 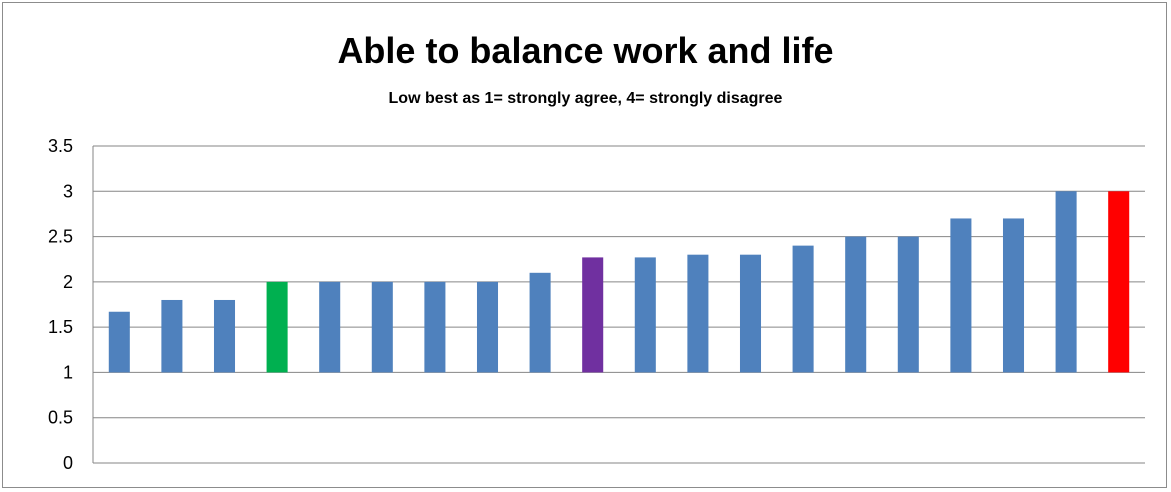 What do you see at coordinates (585, 50) in the screenshot?
I see `chart-title: Able to balance work and life` at bounding box center [585, 50].